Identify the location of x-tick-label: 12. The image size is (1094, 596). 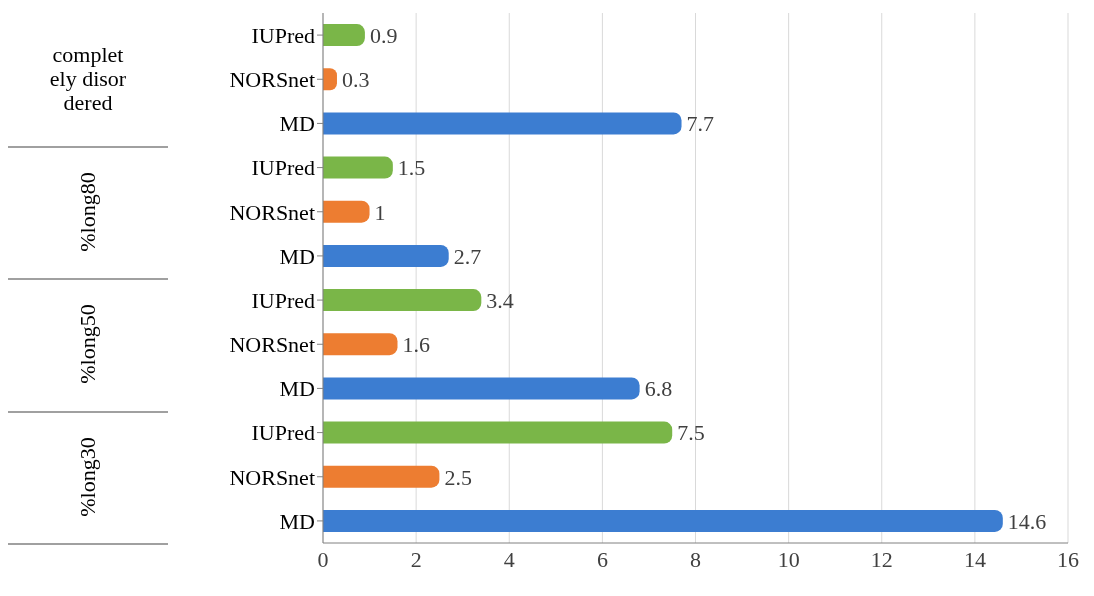
(881, 559).